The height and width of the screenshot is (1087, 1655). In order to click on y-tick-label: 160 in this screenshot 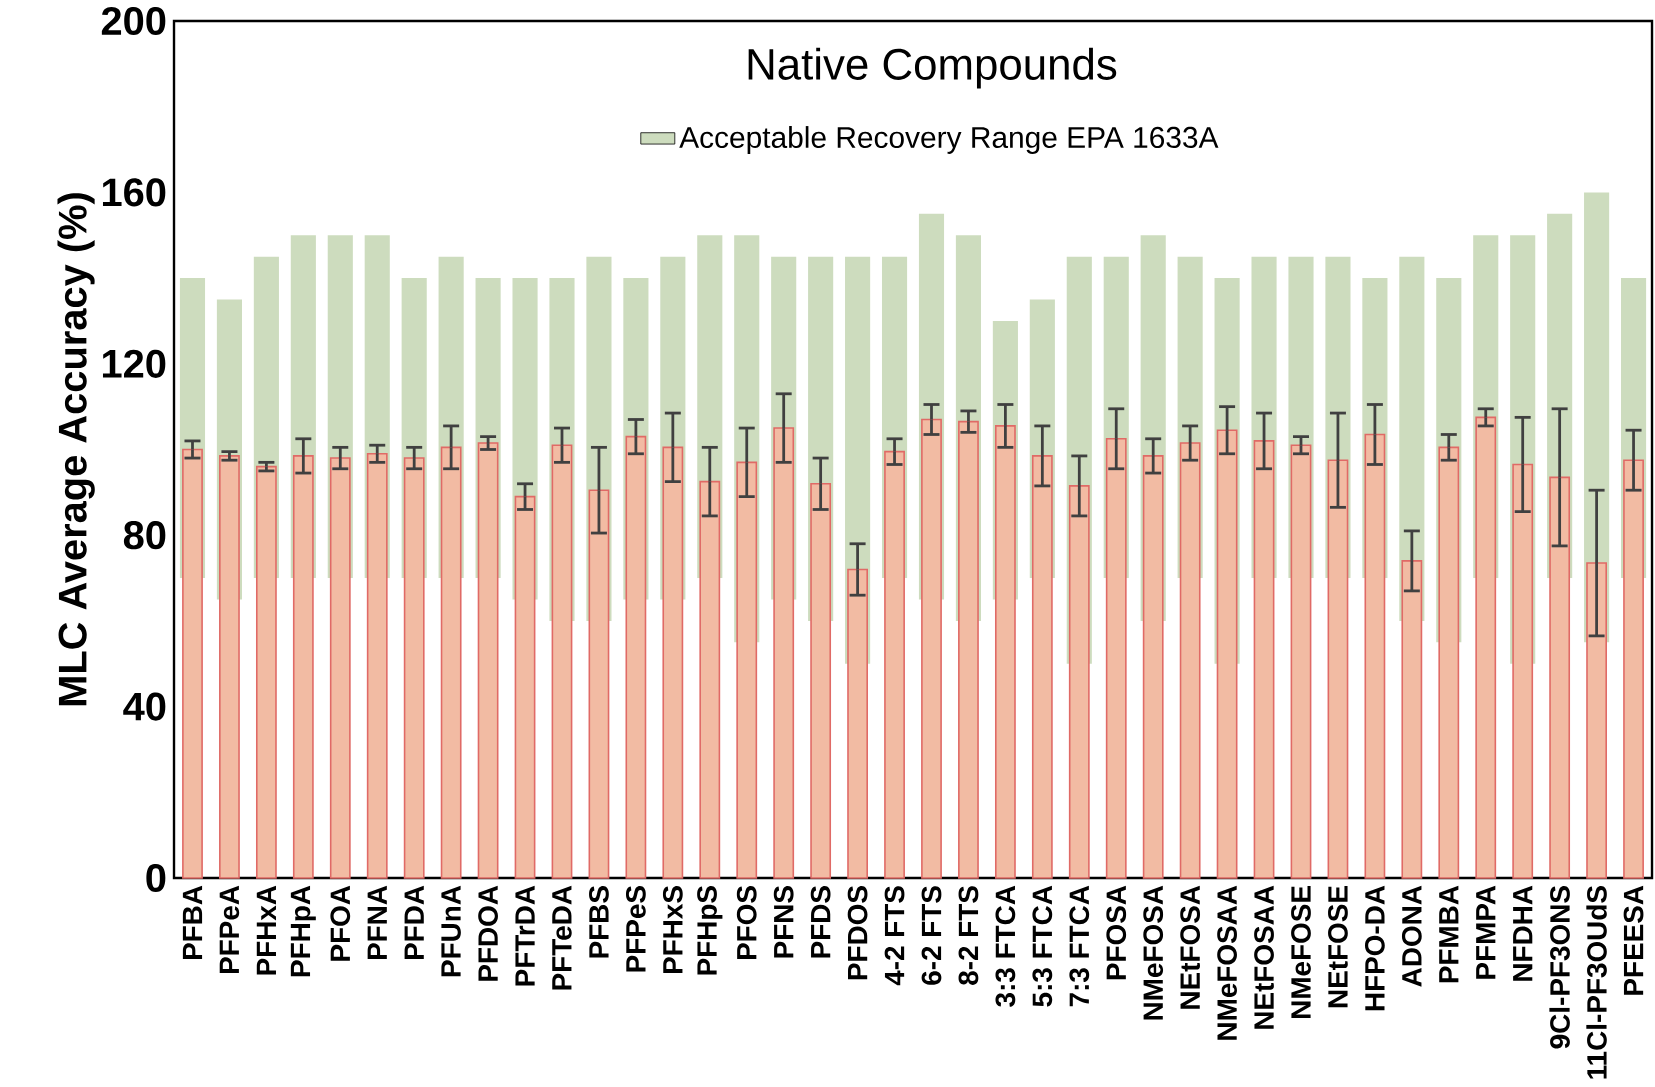, I will do `click(134, 192)`.